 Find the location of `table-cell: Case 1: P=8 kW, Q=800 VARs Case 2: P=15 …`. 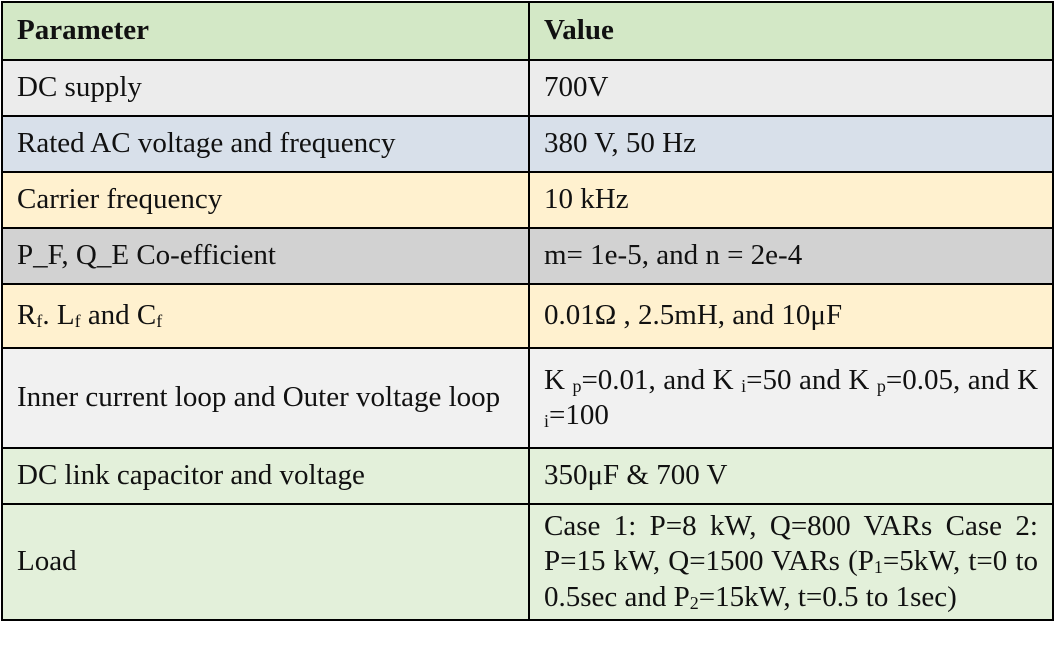

table-cell: Case 1: P=8 kW, Q=800 VARs Case 2: P=15 … is located at coordinates (791, 562).